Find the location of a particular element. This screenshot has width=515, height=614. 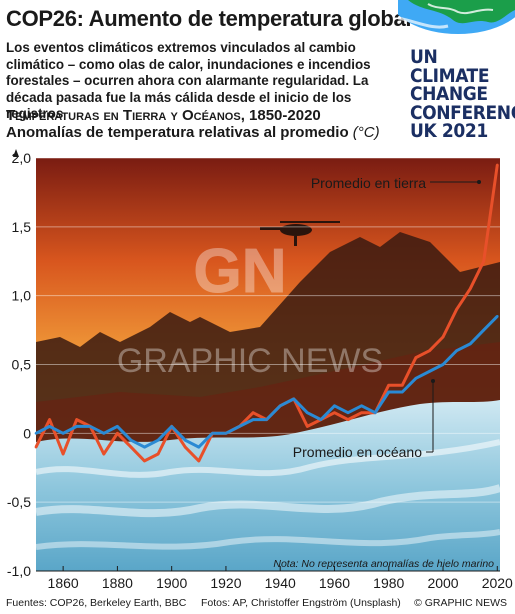

x-axis-ticks: 1860 1880 1900 1920 1940 1960 1980 2000 2020 is located at coordinates (280, 578).